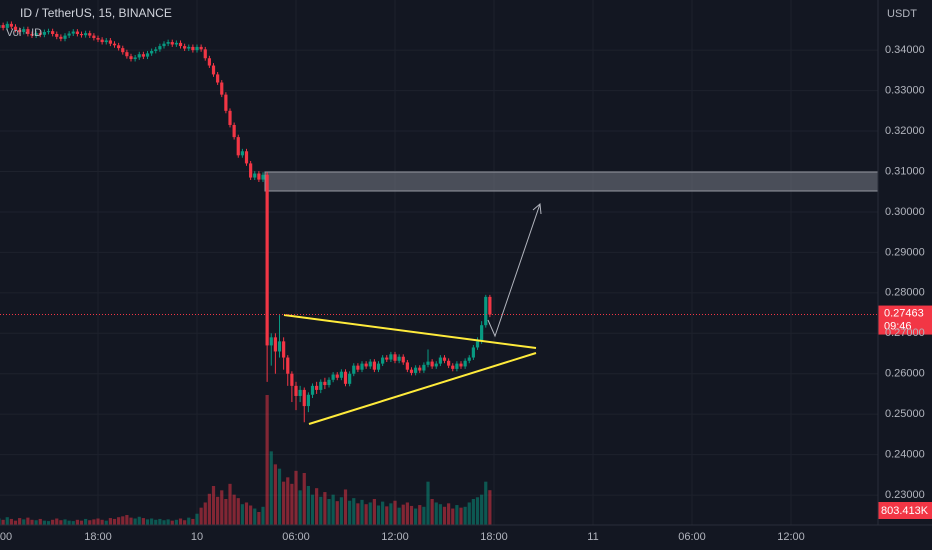 The image size is (932, 550). Describe the element at coordinates (905, 293) in the screenshot. I see `y-tick-label: 0.28000` at that location.